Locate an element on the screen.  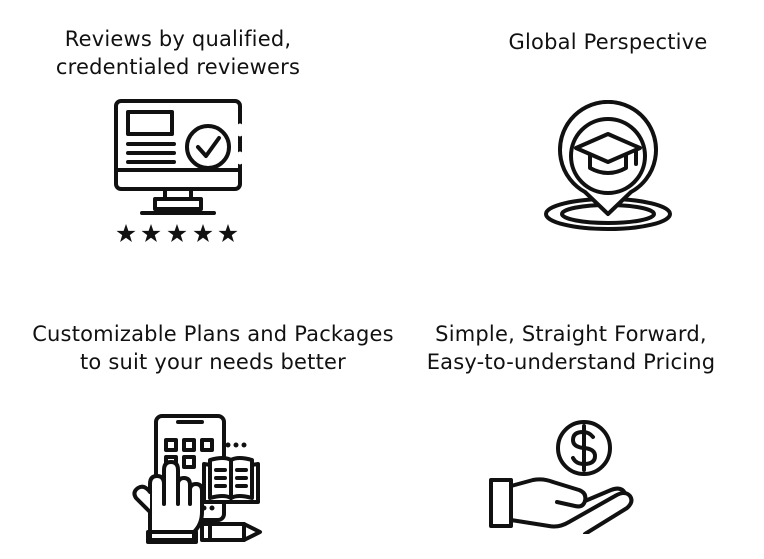
feature-title-line: Reviews by qualified, is located at coordinates (178, 39).